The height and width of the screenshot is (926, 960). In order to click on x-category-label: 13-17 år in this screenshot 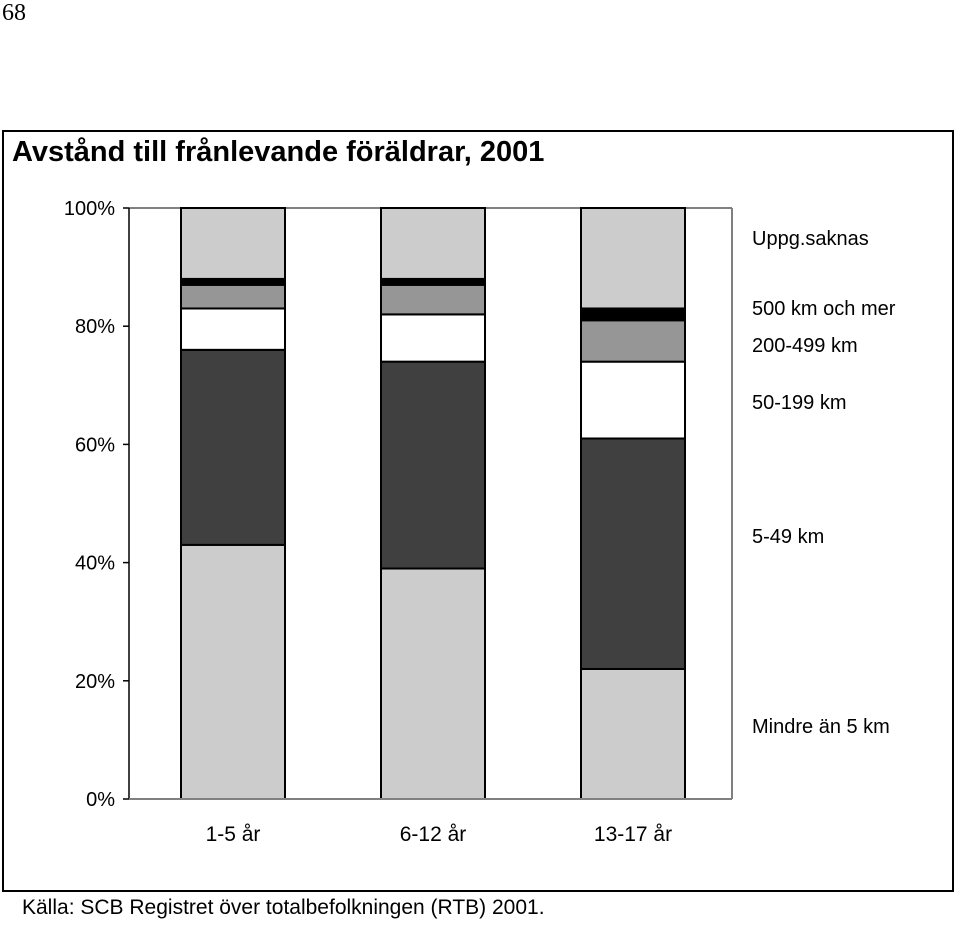, I will do `click(633, 834)`.